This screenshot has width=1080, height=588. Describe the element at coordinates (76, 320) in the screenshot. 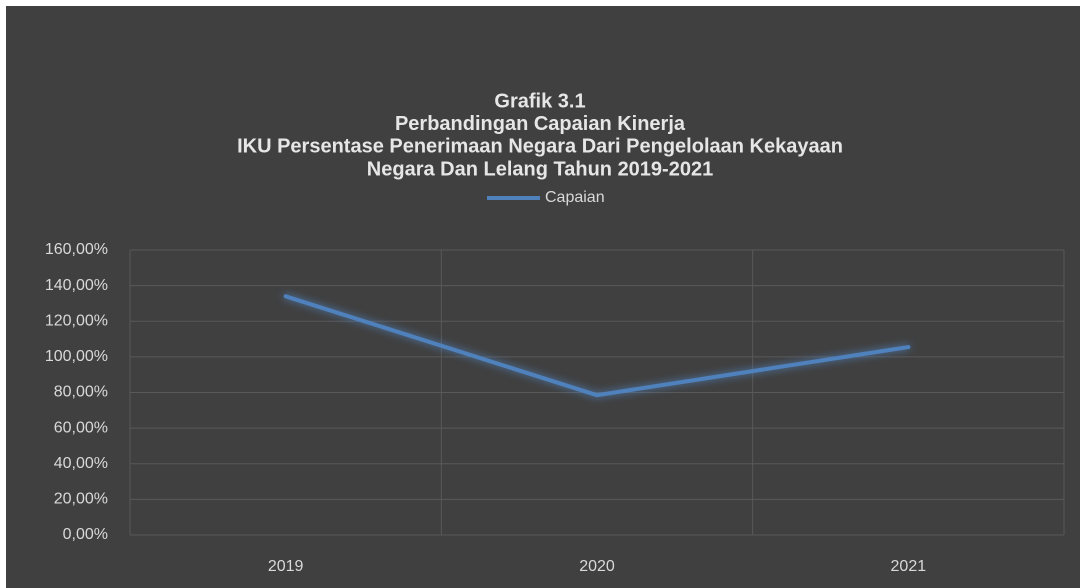

I see `y-tick-label: 120,00%` at that location.